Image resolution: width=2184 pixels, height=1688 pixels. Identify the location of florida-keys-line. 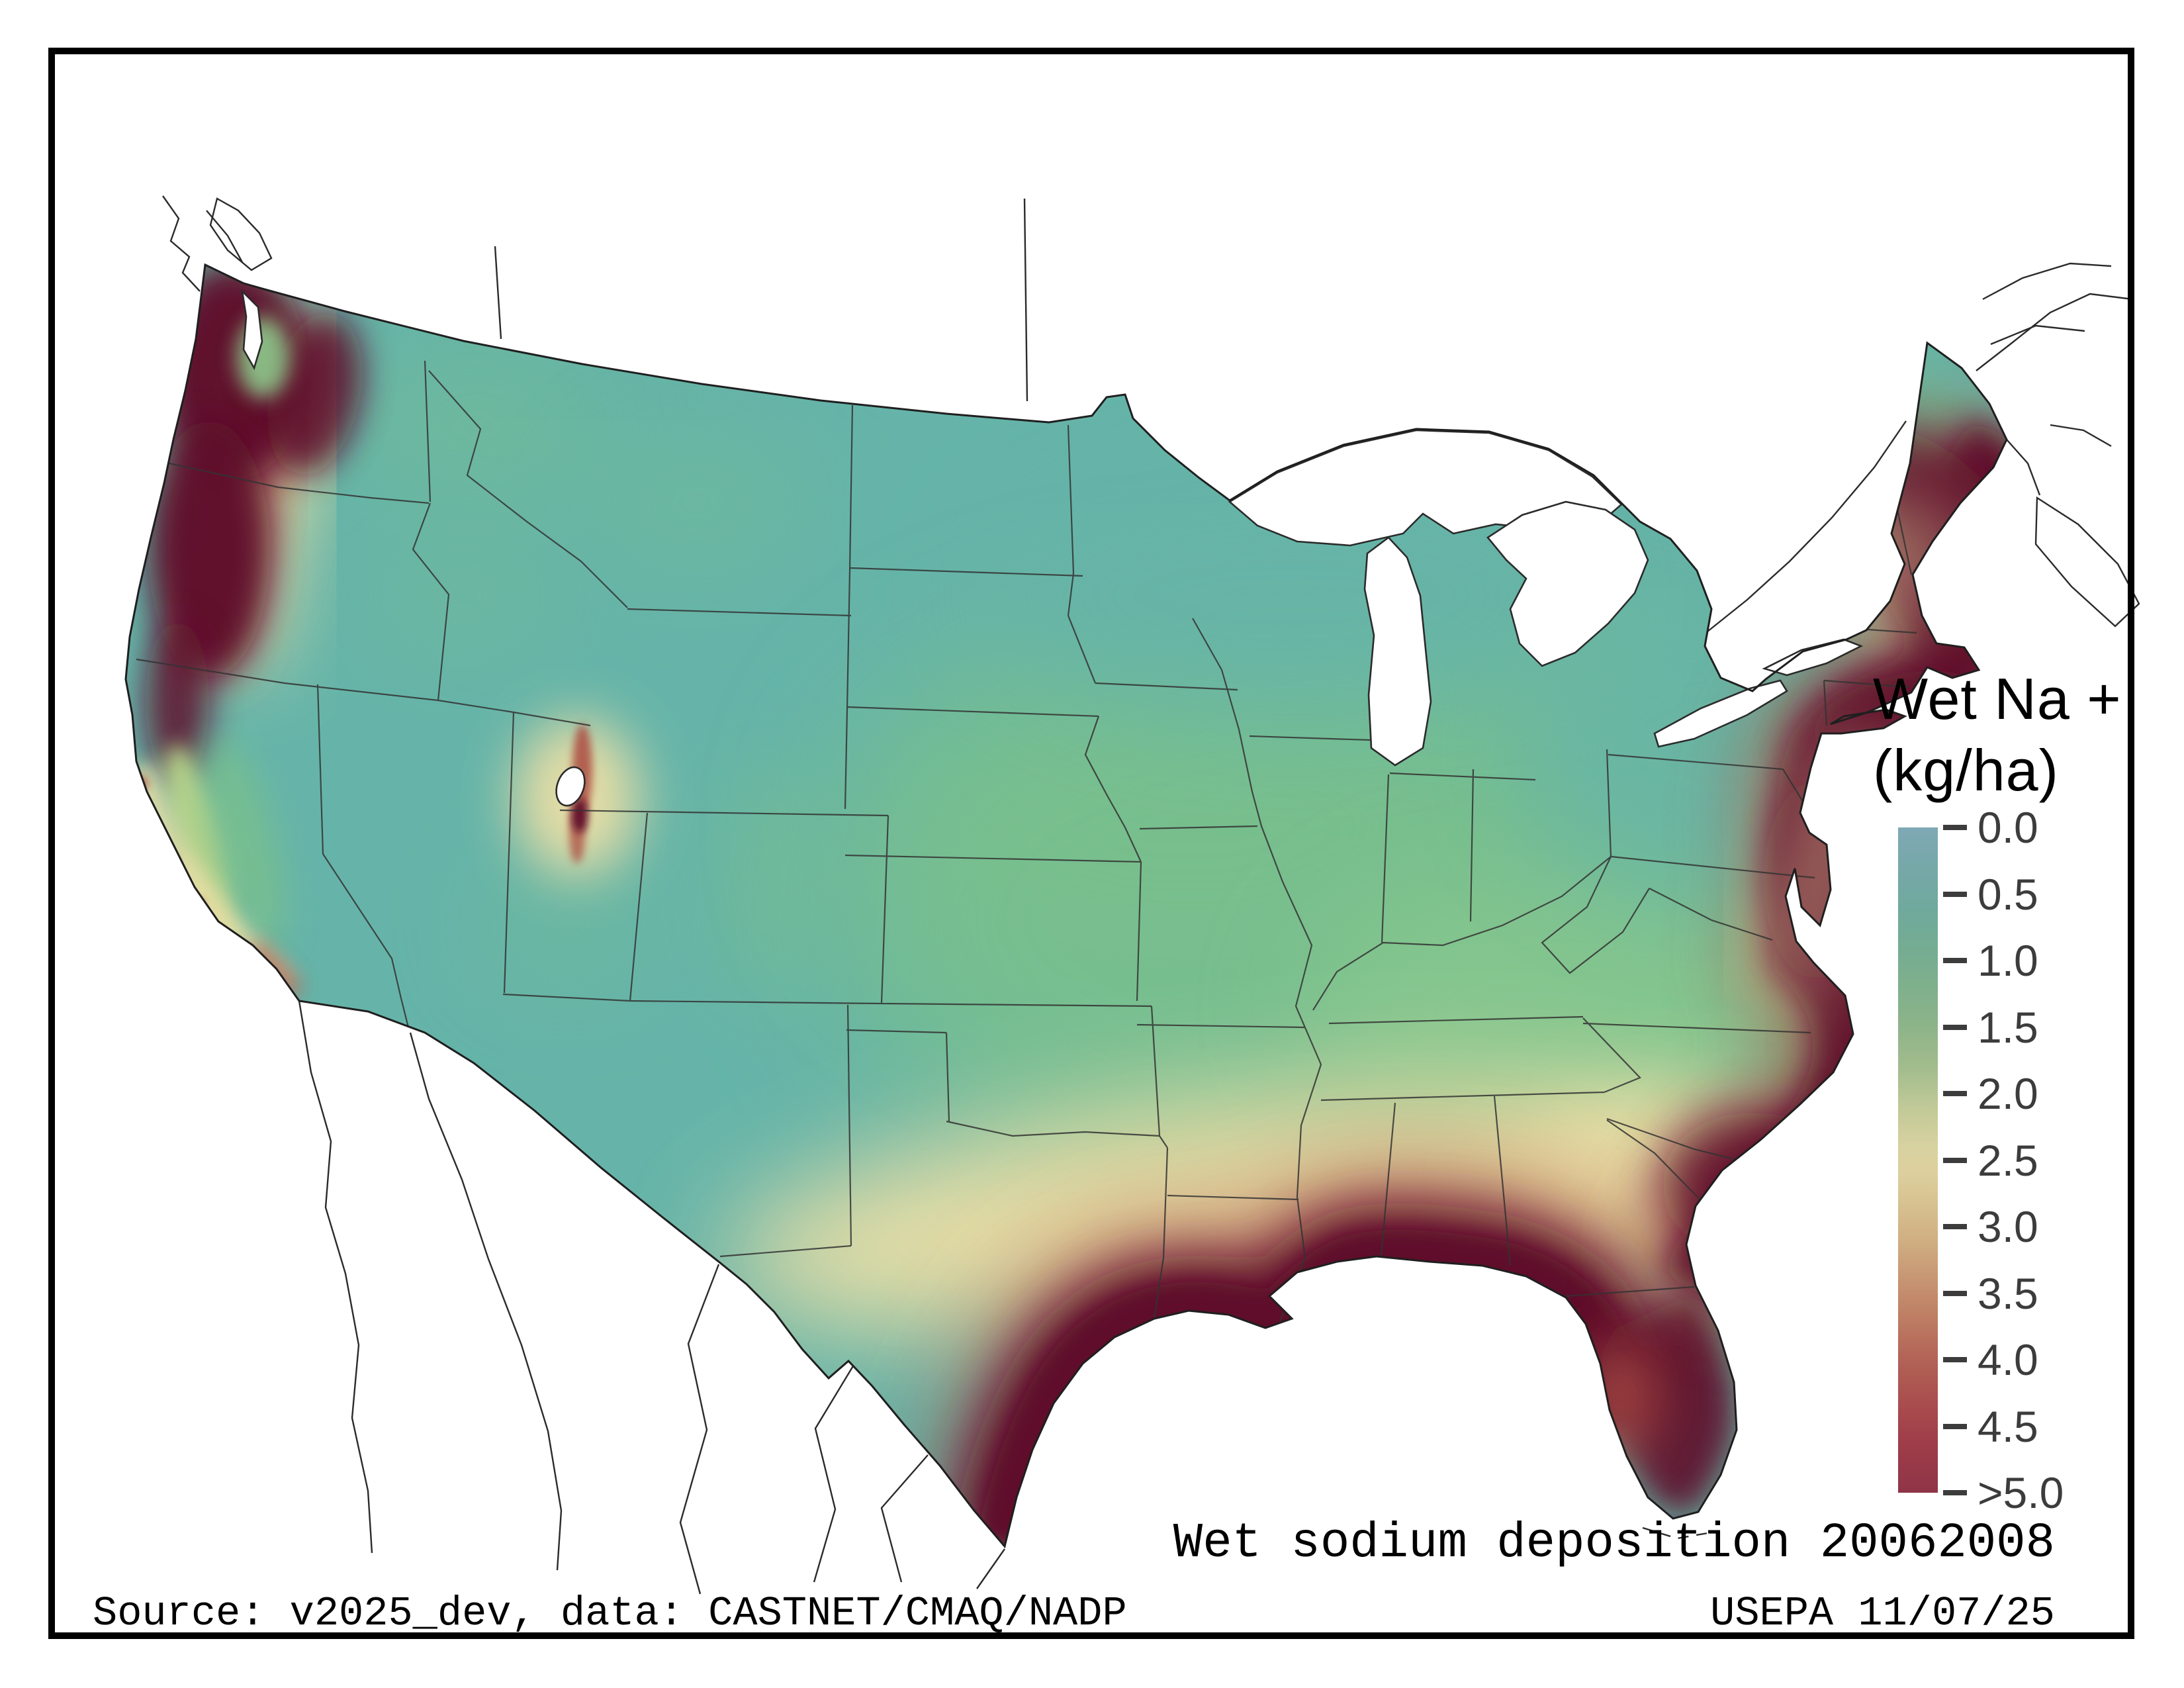
(1679, 1533).